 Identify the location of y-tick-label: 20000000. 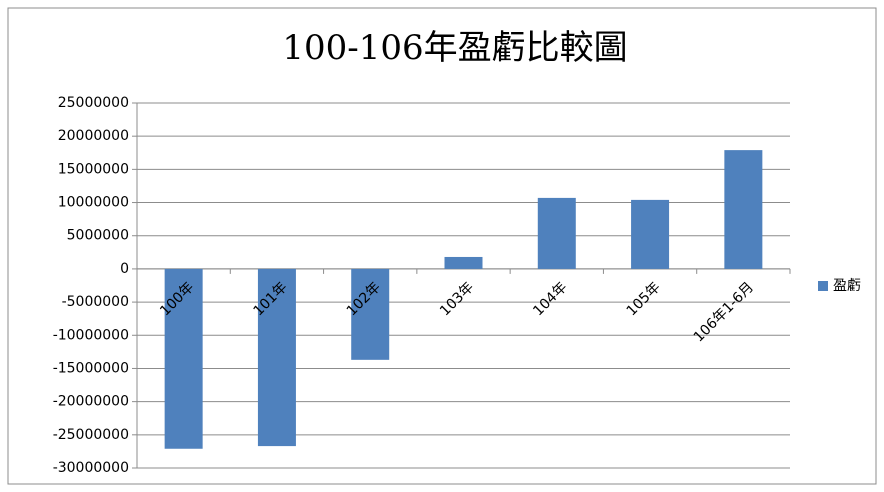
(93, 136).